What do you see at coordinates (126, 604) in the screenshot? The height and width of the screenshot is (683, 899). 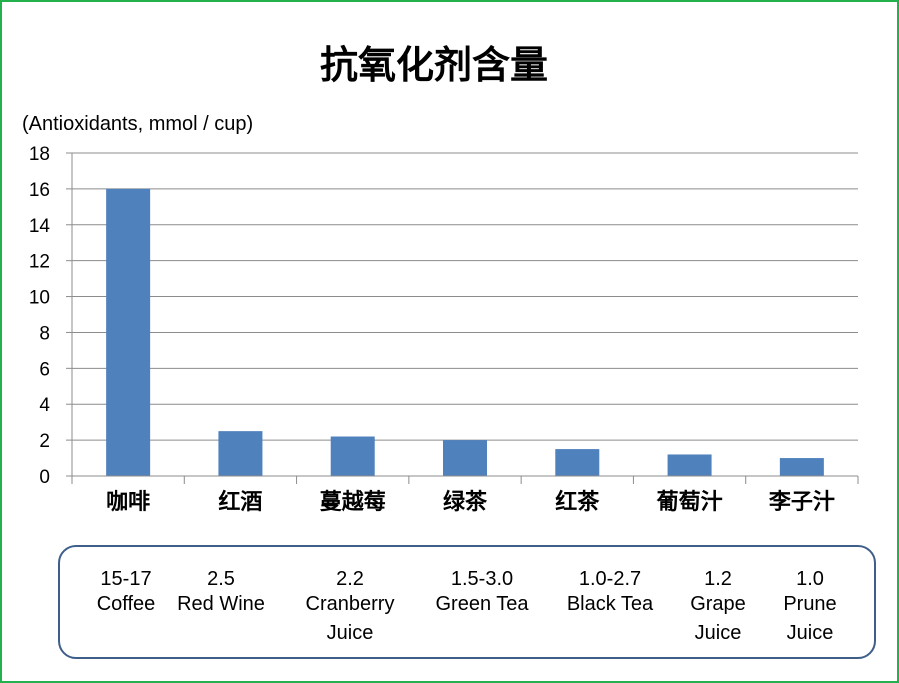 I see `note-label: Coffee` at bounding box center [126, 604].